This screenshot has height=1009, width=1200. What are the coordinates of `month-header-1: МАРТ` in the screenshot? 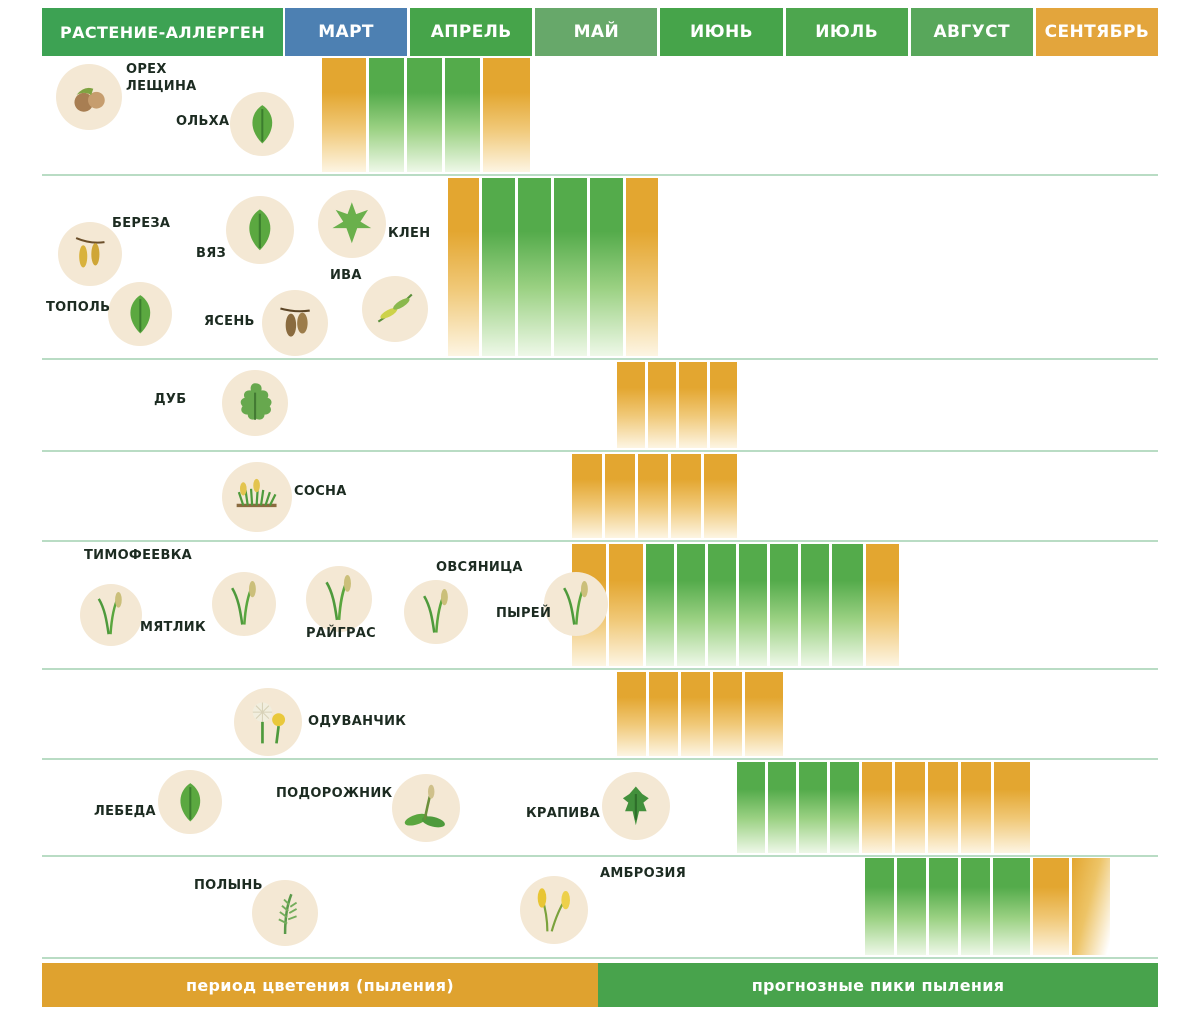 It's located at (346, 32).